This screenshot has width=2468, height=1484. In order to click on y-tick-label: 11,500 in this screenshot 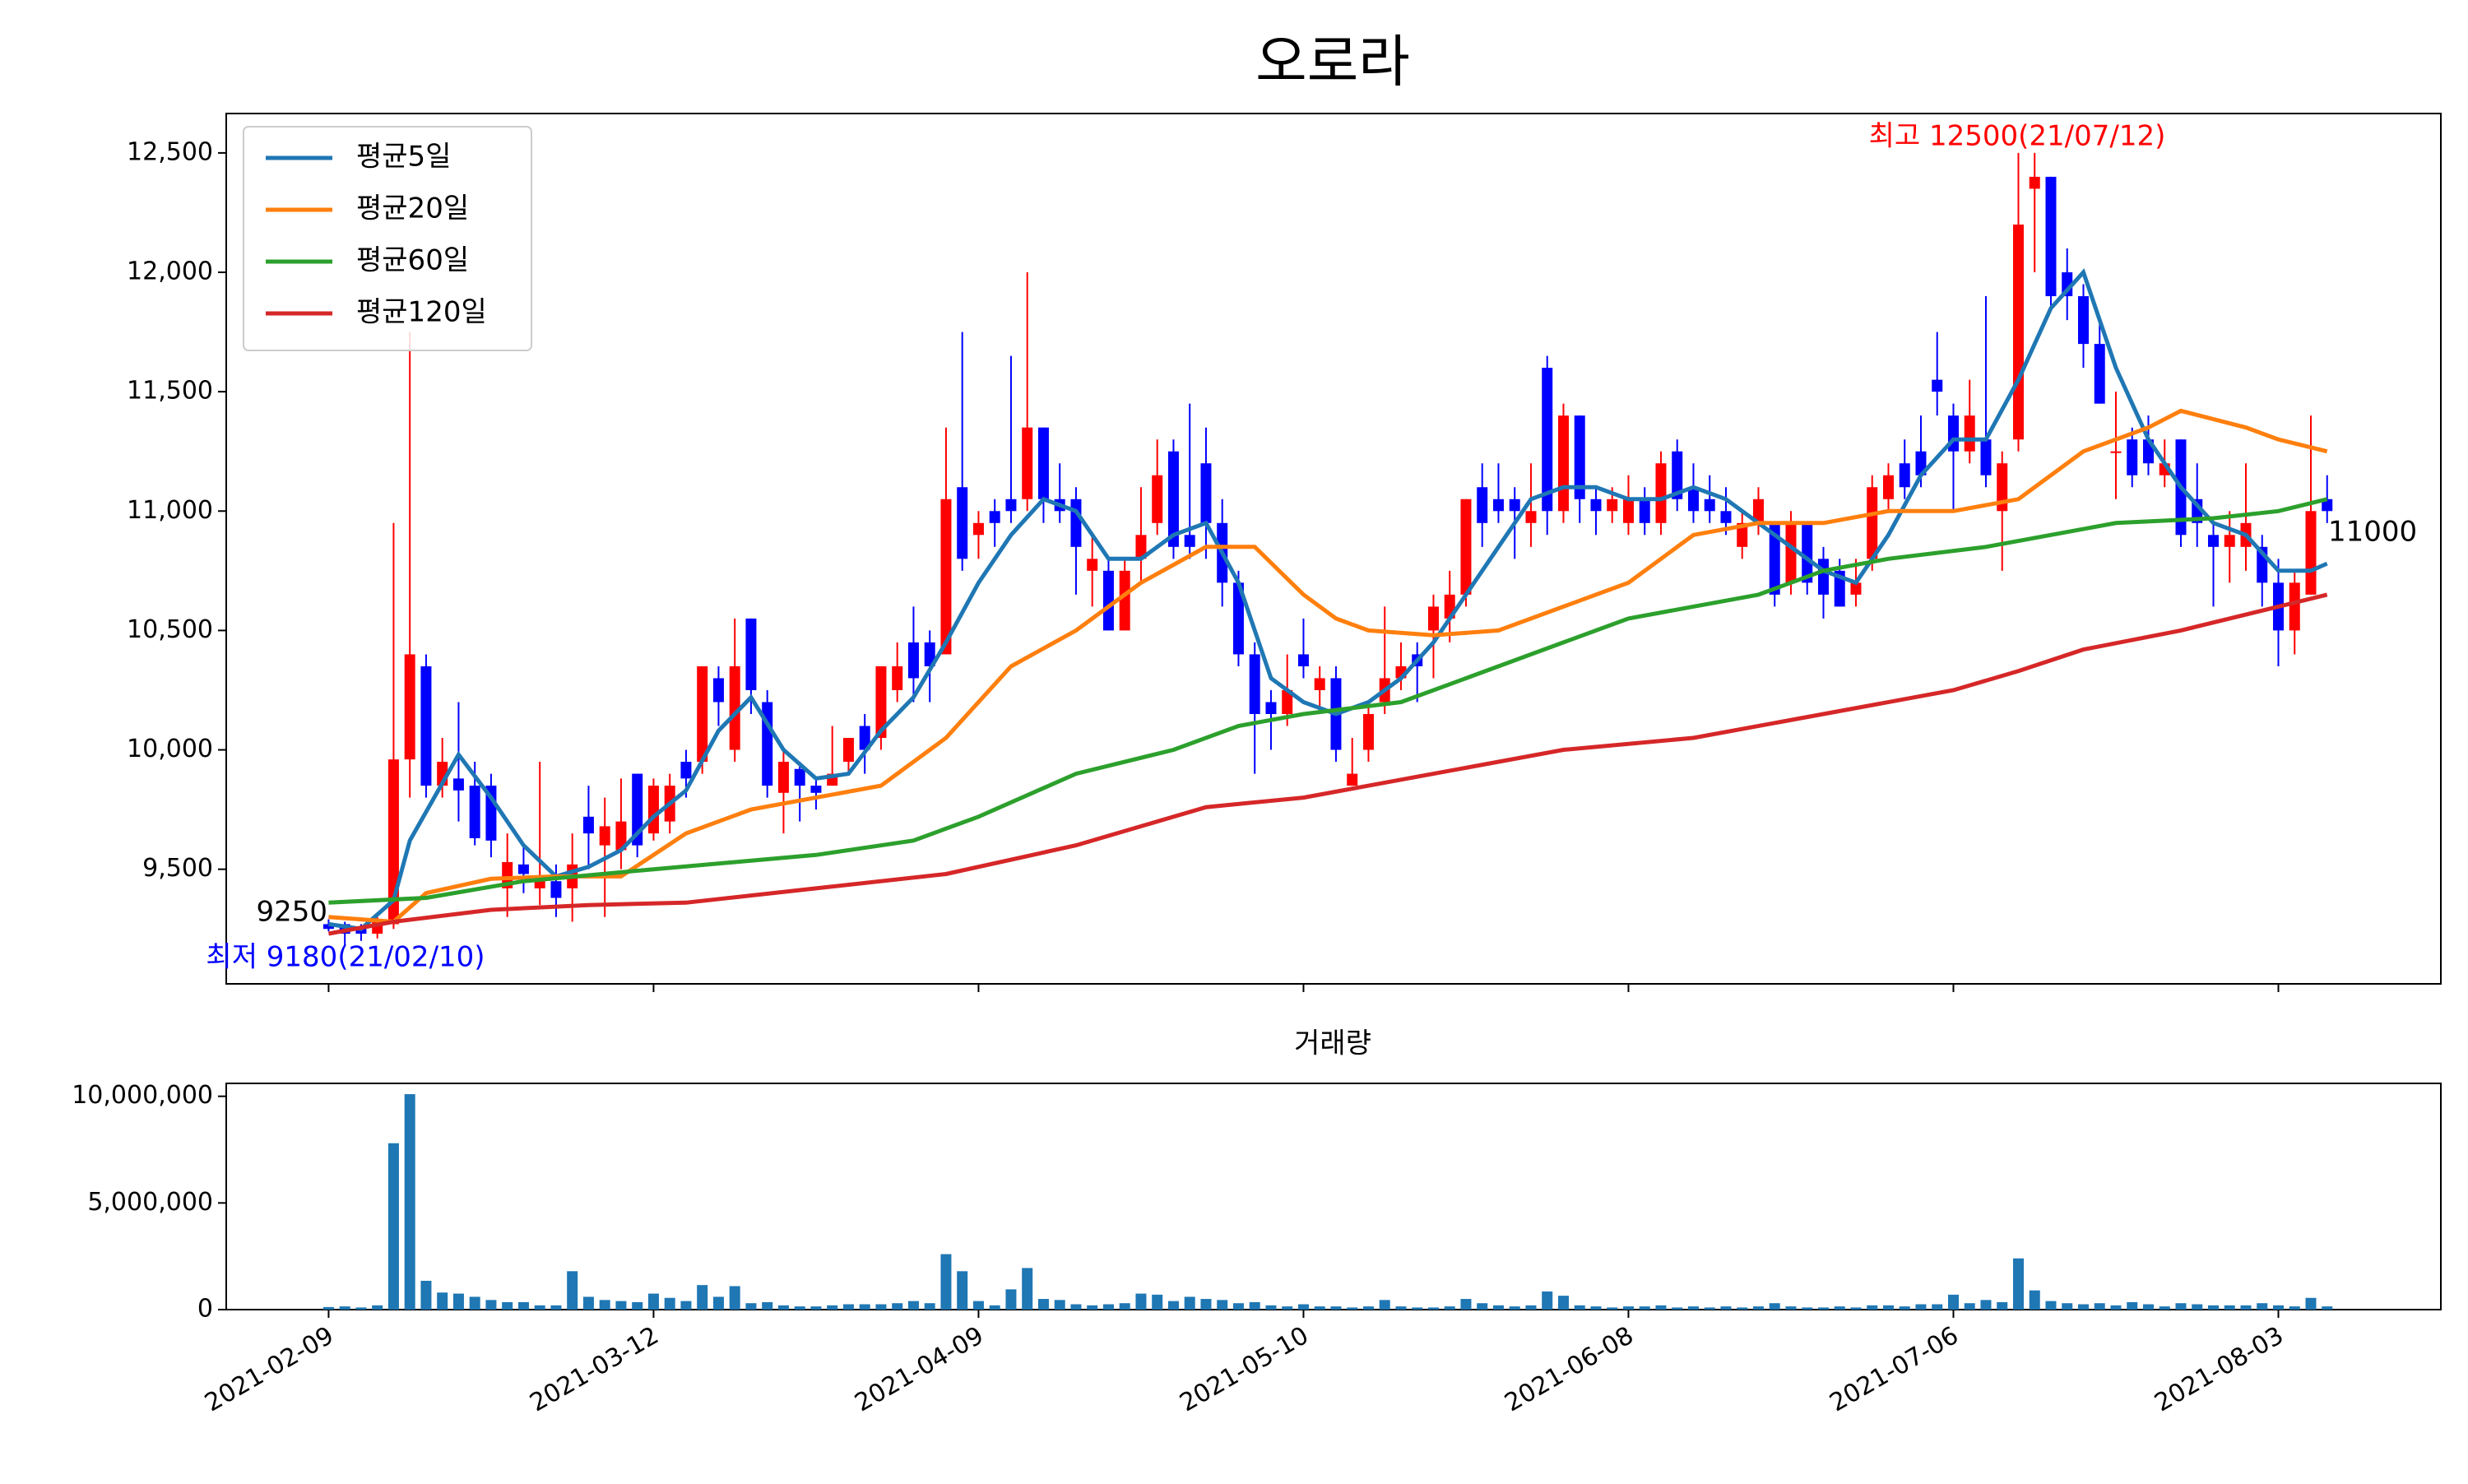, I will do `click(170, 391)`.